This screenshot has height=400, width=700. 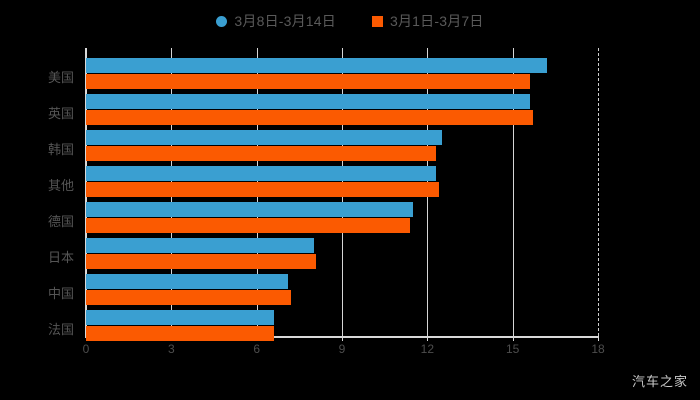 I want to click on legend-marker-circle-icon, so click(x=222, y=21).